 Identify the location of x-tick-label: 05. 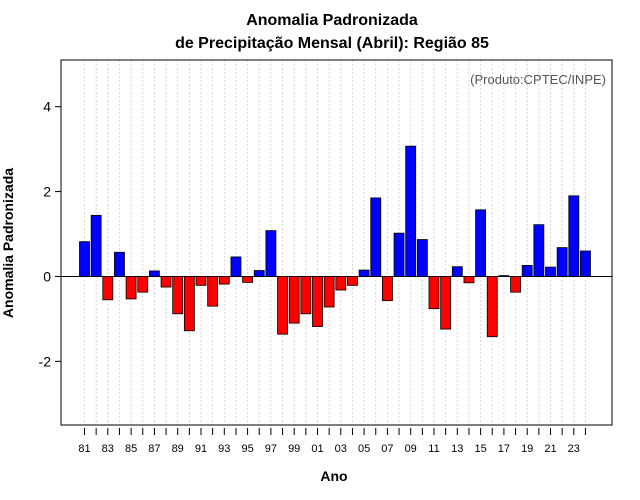
(364, 449).